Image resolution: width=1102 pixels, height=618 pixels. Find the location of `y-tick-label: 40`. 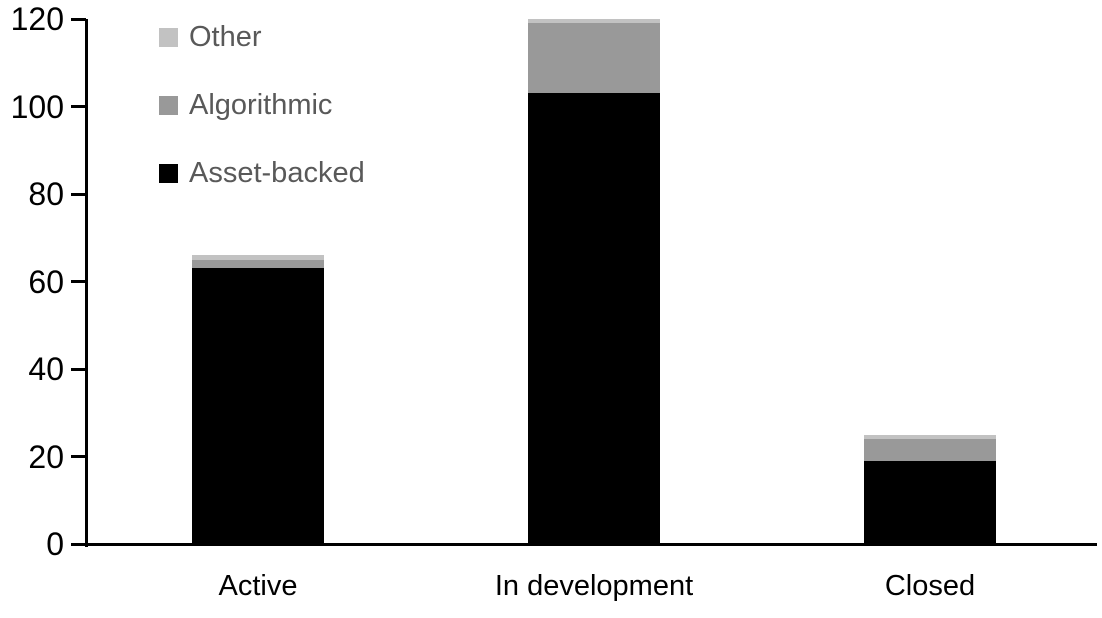

y-tick-label: 40 is located at coordinates (46, 369).